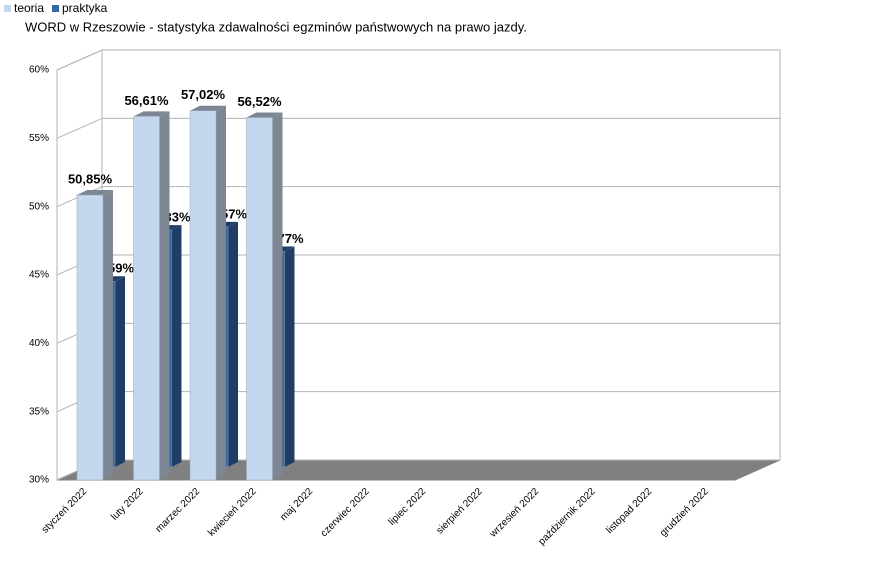  What do you see at coordinates (39, 480) in the screenshot?
I see `y-tick-label: 30%` at bounding box center [39, 480].